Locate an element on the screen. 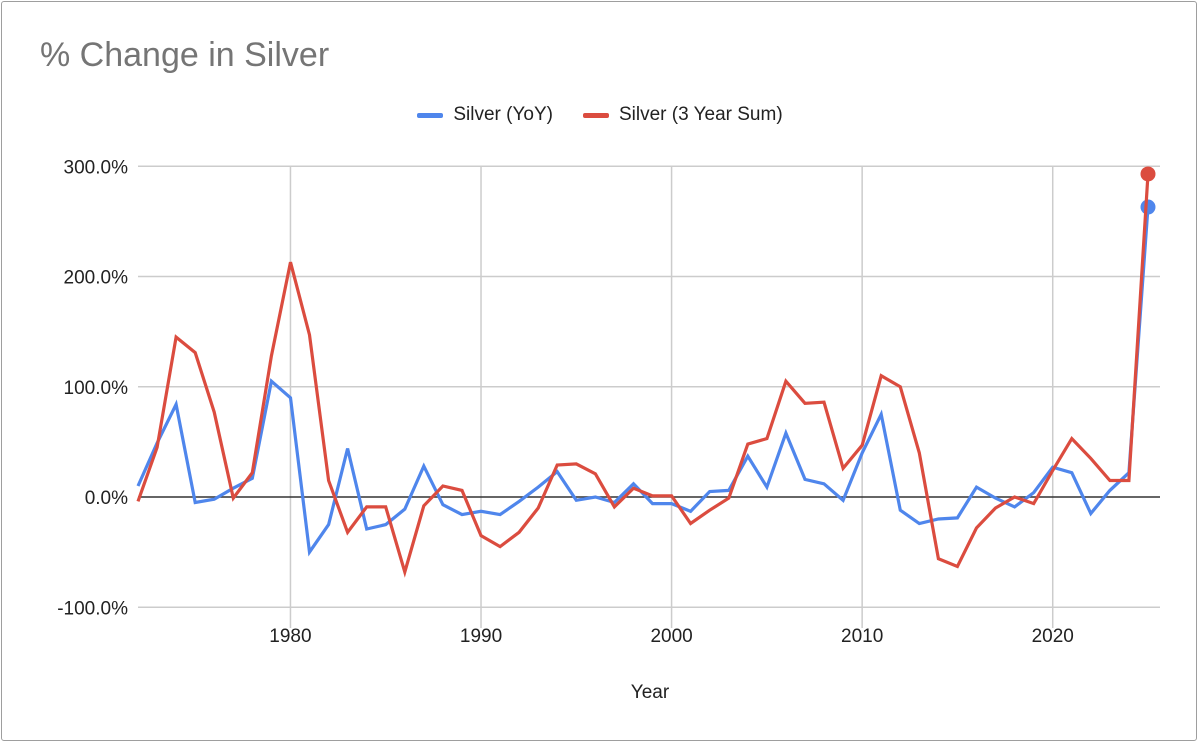 Image resolution: width=1200 pixels, height=744 pixels. legend-swatch-yoy is located at coordinates (430, 115).